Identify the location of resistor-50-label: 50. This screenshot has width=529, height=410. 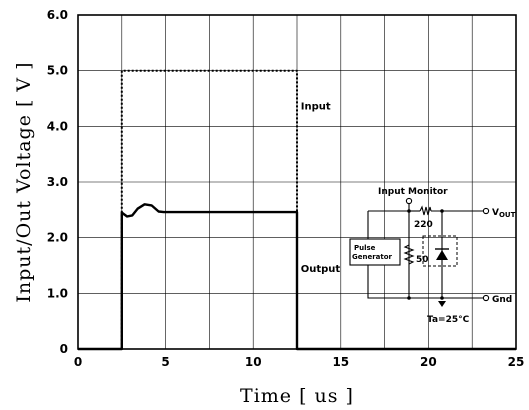
(422, 260).